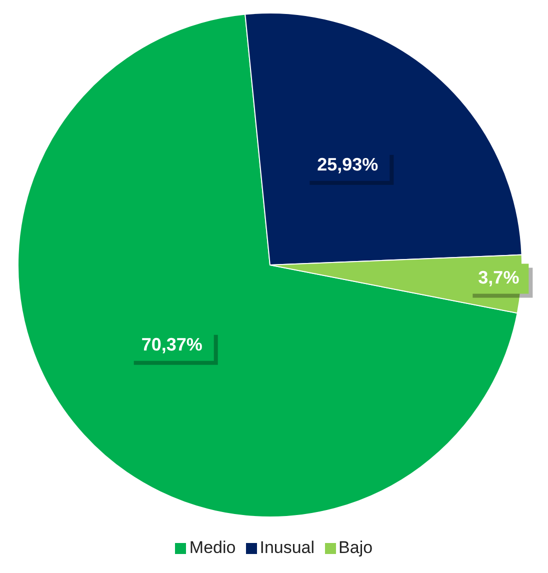 This screenshot has width=548, height=573. Describe the element at coordinates (499, 277) in the screenshot. I see `data-label: 3,7%` at that location.